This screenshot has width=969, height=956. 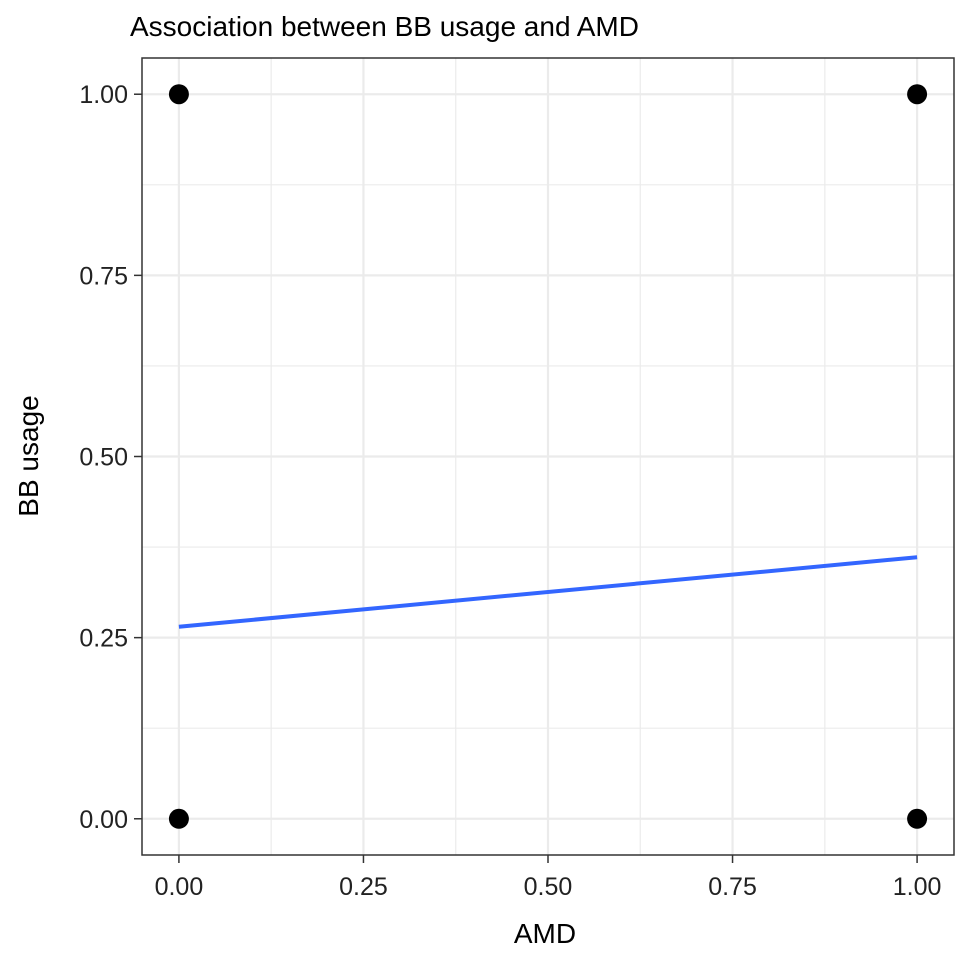 I want to click on x-axis-title: AMD, so click(x=545, y=933).